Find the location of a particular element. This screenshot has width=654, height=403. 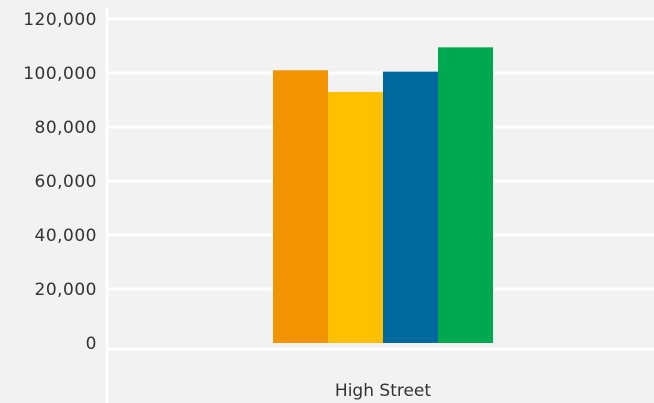

y-tick-label: 120,000 is located at coordinates (60, 20).